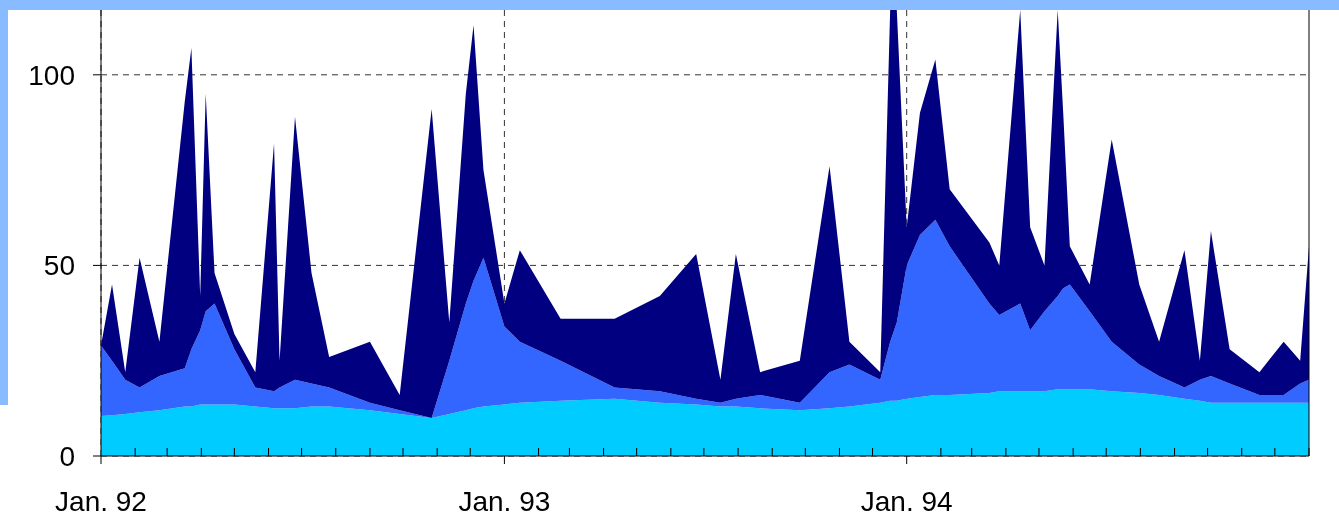 The image size is (1339, 522). I want to click on x-tick-label: Jan. 94, so click(906, 501).